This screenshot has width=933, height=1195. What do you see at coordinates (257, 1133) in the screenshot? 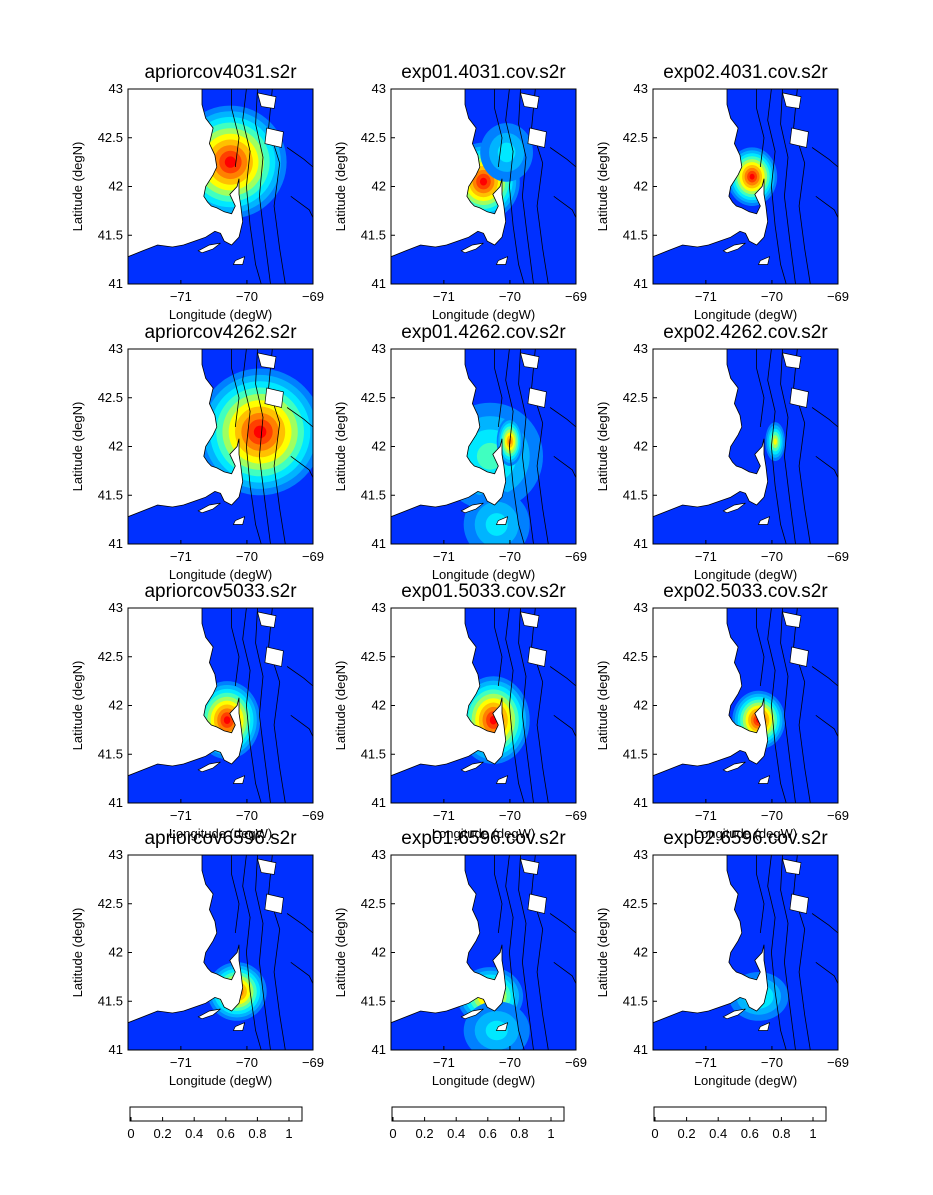
I see `colorbar-tick-label: 0.8` at bounding box center [257, 1133].